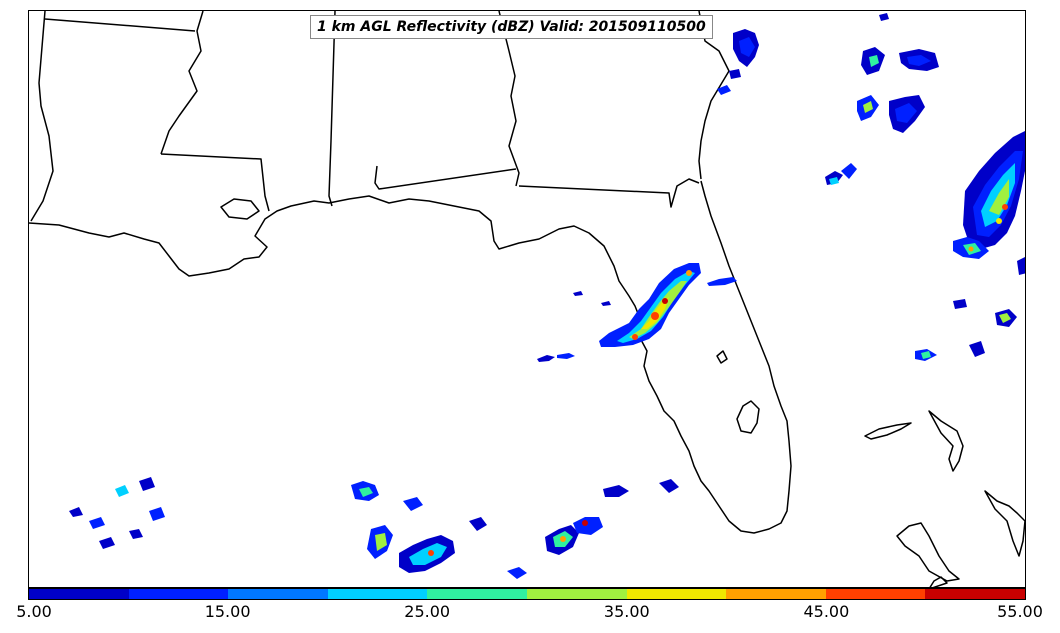 The width and height of the screenshot is (1060, 633). Describe the element at coordinates (34, 611) in the screenshot. I see `colorbar-tick-label: 5.00` at that location.